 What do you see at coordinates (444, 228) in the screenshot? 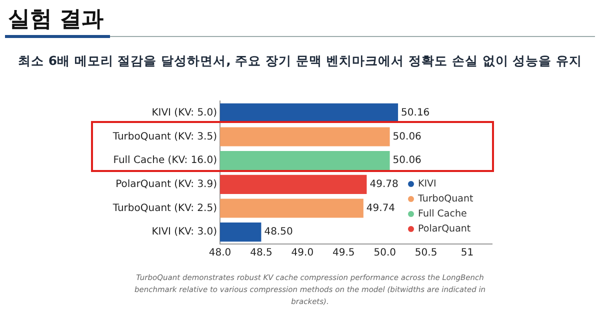
I see `legend-label: PolarQuant` at bounding box center [444, 228].